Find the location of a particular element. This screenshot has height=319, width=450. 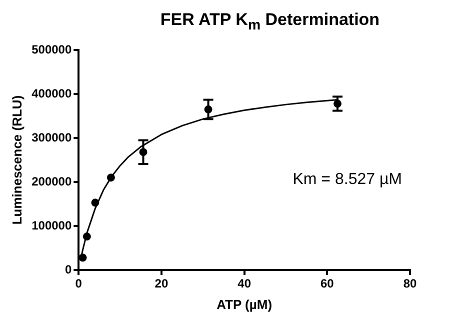

y-tick-label: 400000 is located at coordinates (52, 93).